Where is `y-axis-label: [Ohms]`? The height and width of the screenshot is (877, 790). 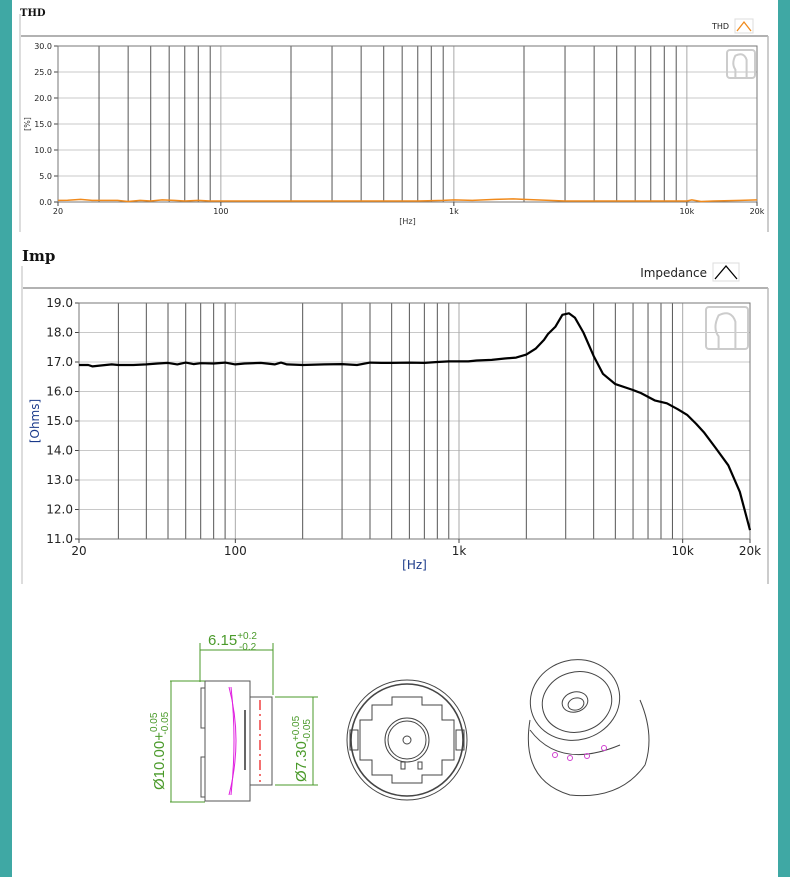
y-axis-label: [Ohms] is located at coordinates (35, 421).